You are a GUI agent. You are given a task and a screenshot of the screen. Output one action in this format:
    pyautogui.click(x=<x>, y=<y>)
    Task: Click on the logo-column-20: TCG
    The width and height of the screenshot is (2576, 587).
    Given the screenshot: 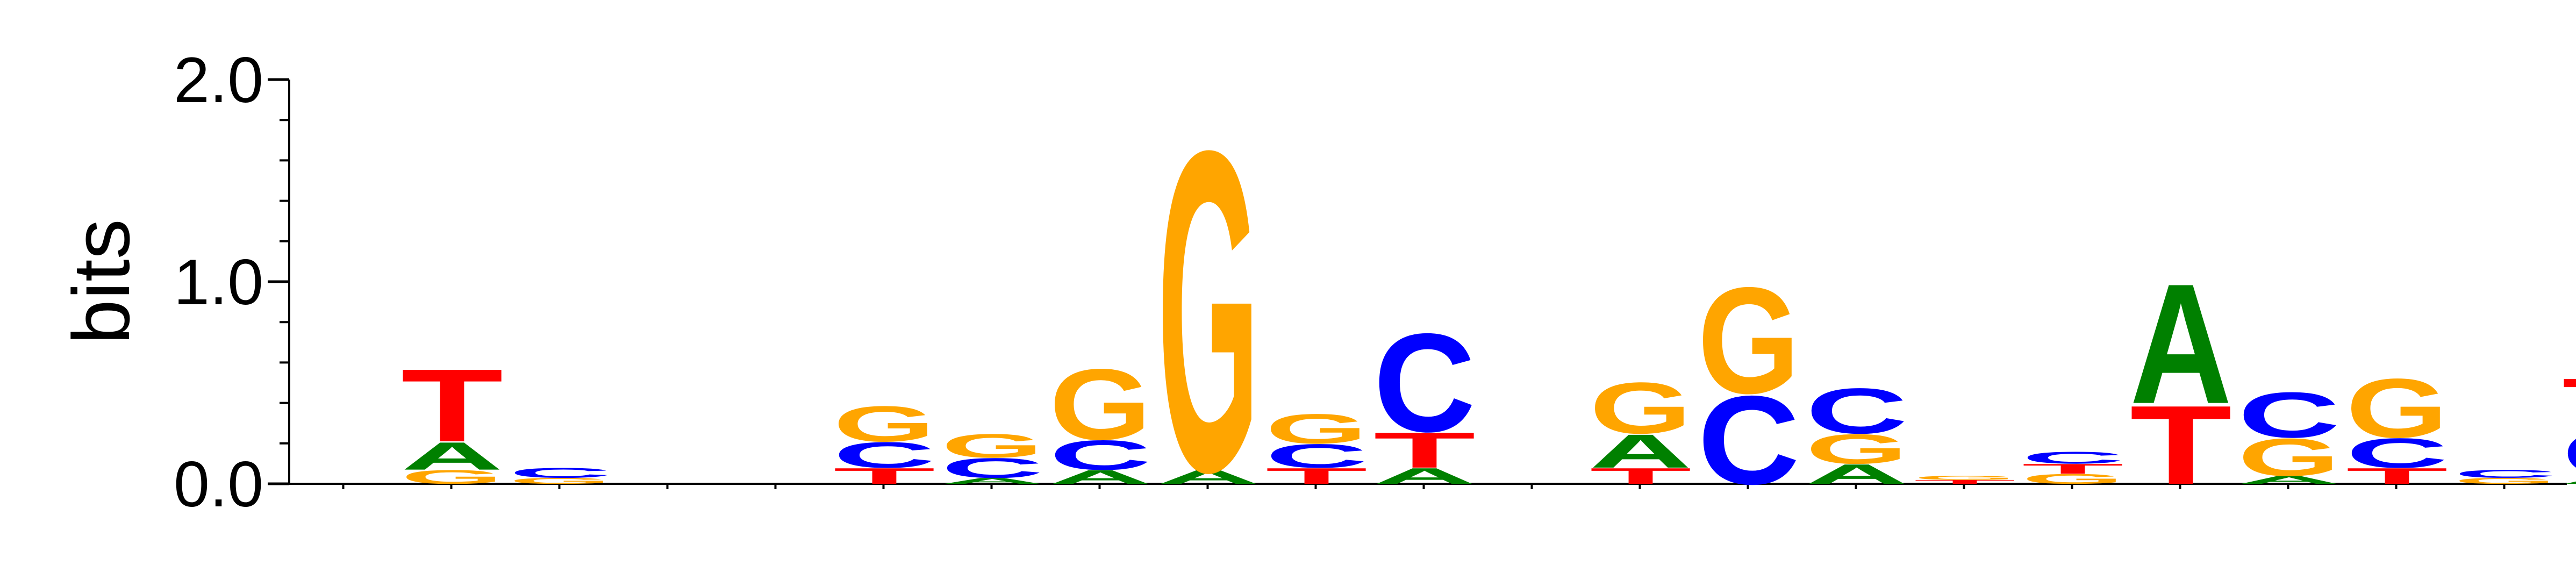 What is the action you would take?
    pyautogui.click(x=2397, y=425)
    